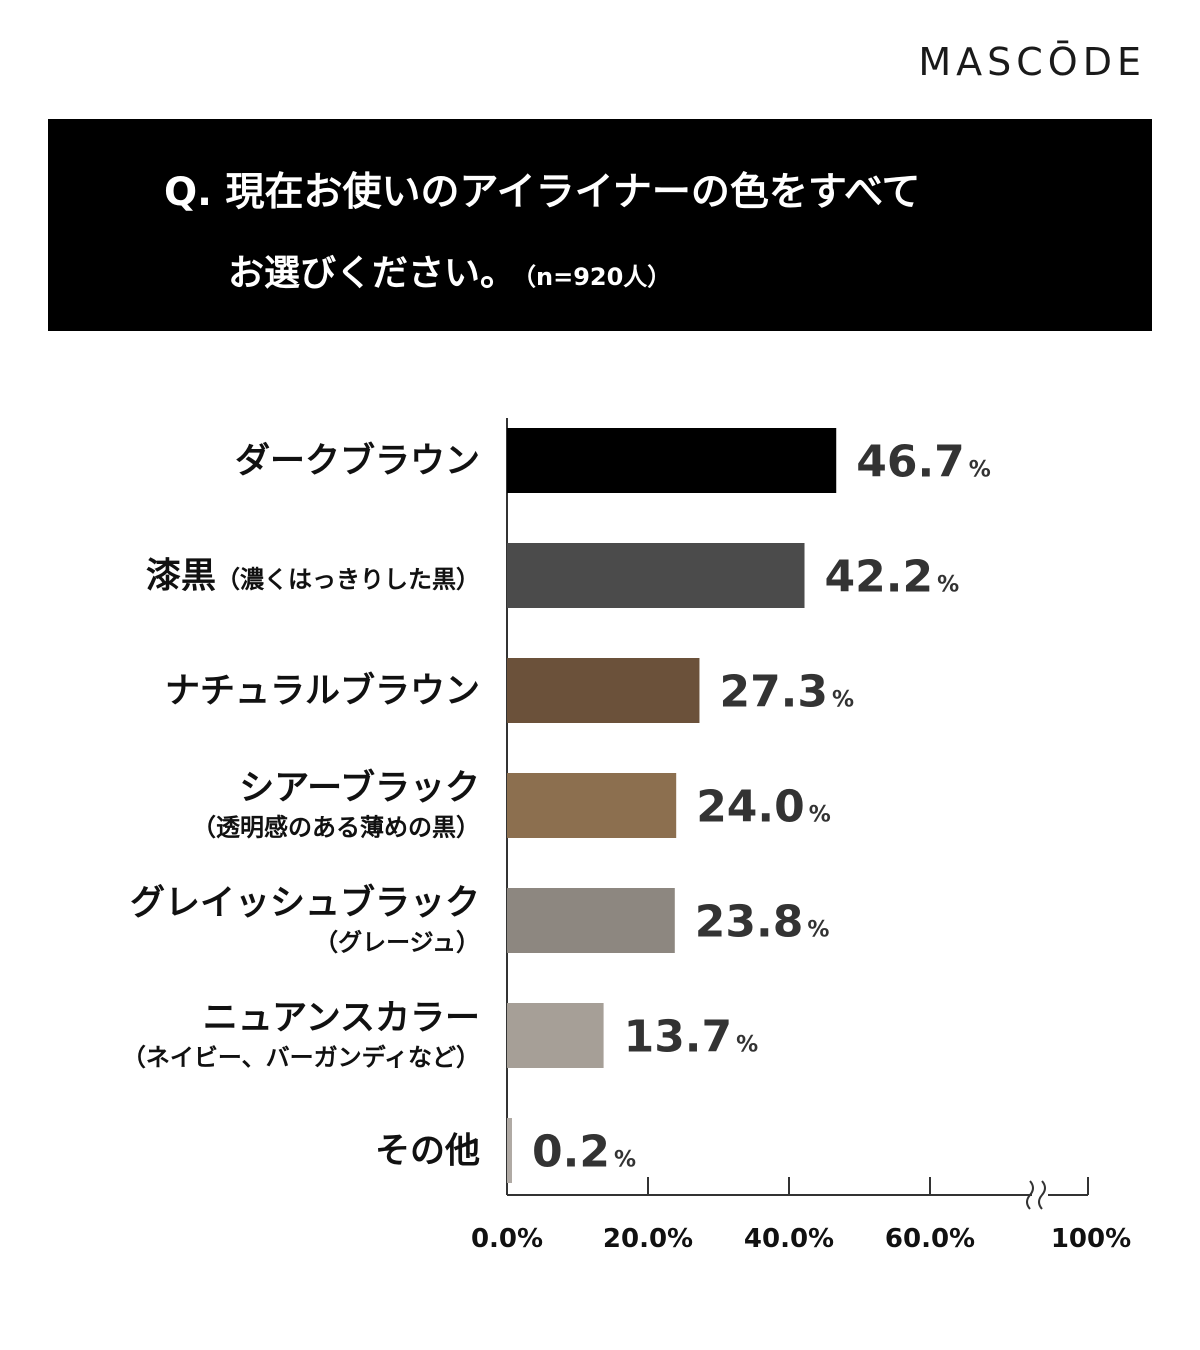 Image resolution: width=1200 pixels, height=1350 pixels. I want to click on value-label: 46.7%, so click(923, 462).